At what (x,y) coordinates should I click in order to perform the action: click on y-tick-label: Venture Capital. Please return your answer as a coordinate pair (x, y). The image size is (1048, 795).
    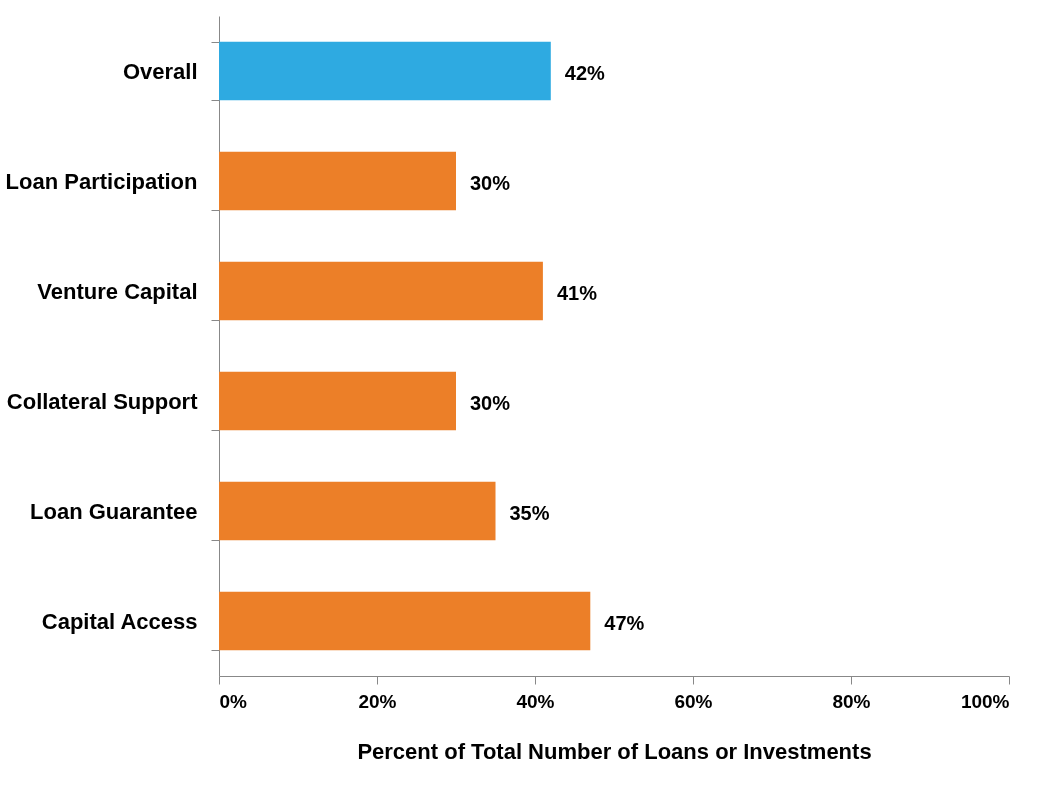
    Looking at the image, I should click on (117, 291).